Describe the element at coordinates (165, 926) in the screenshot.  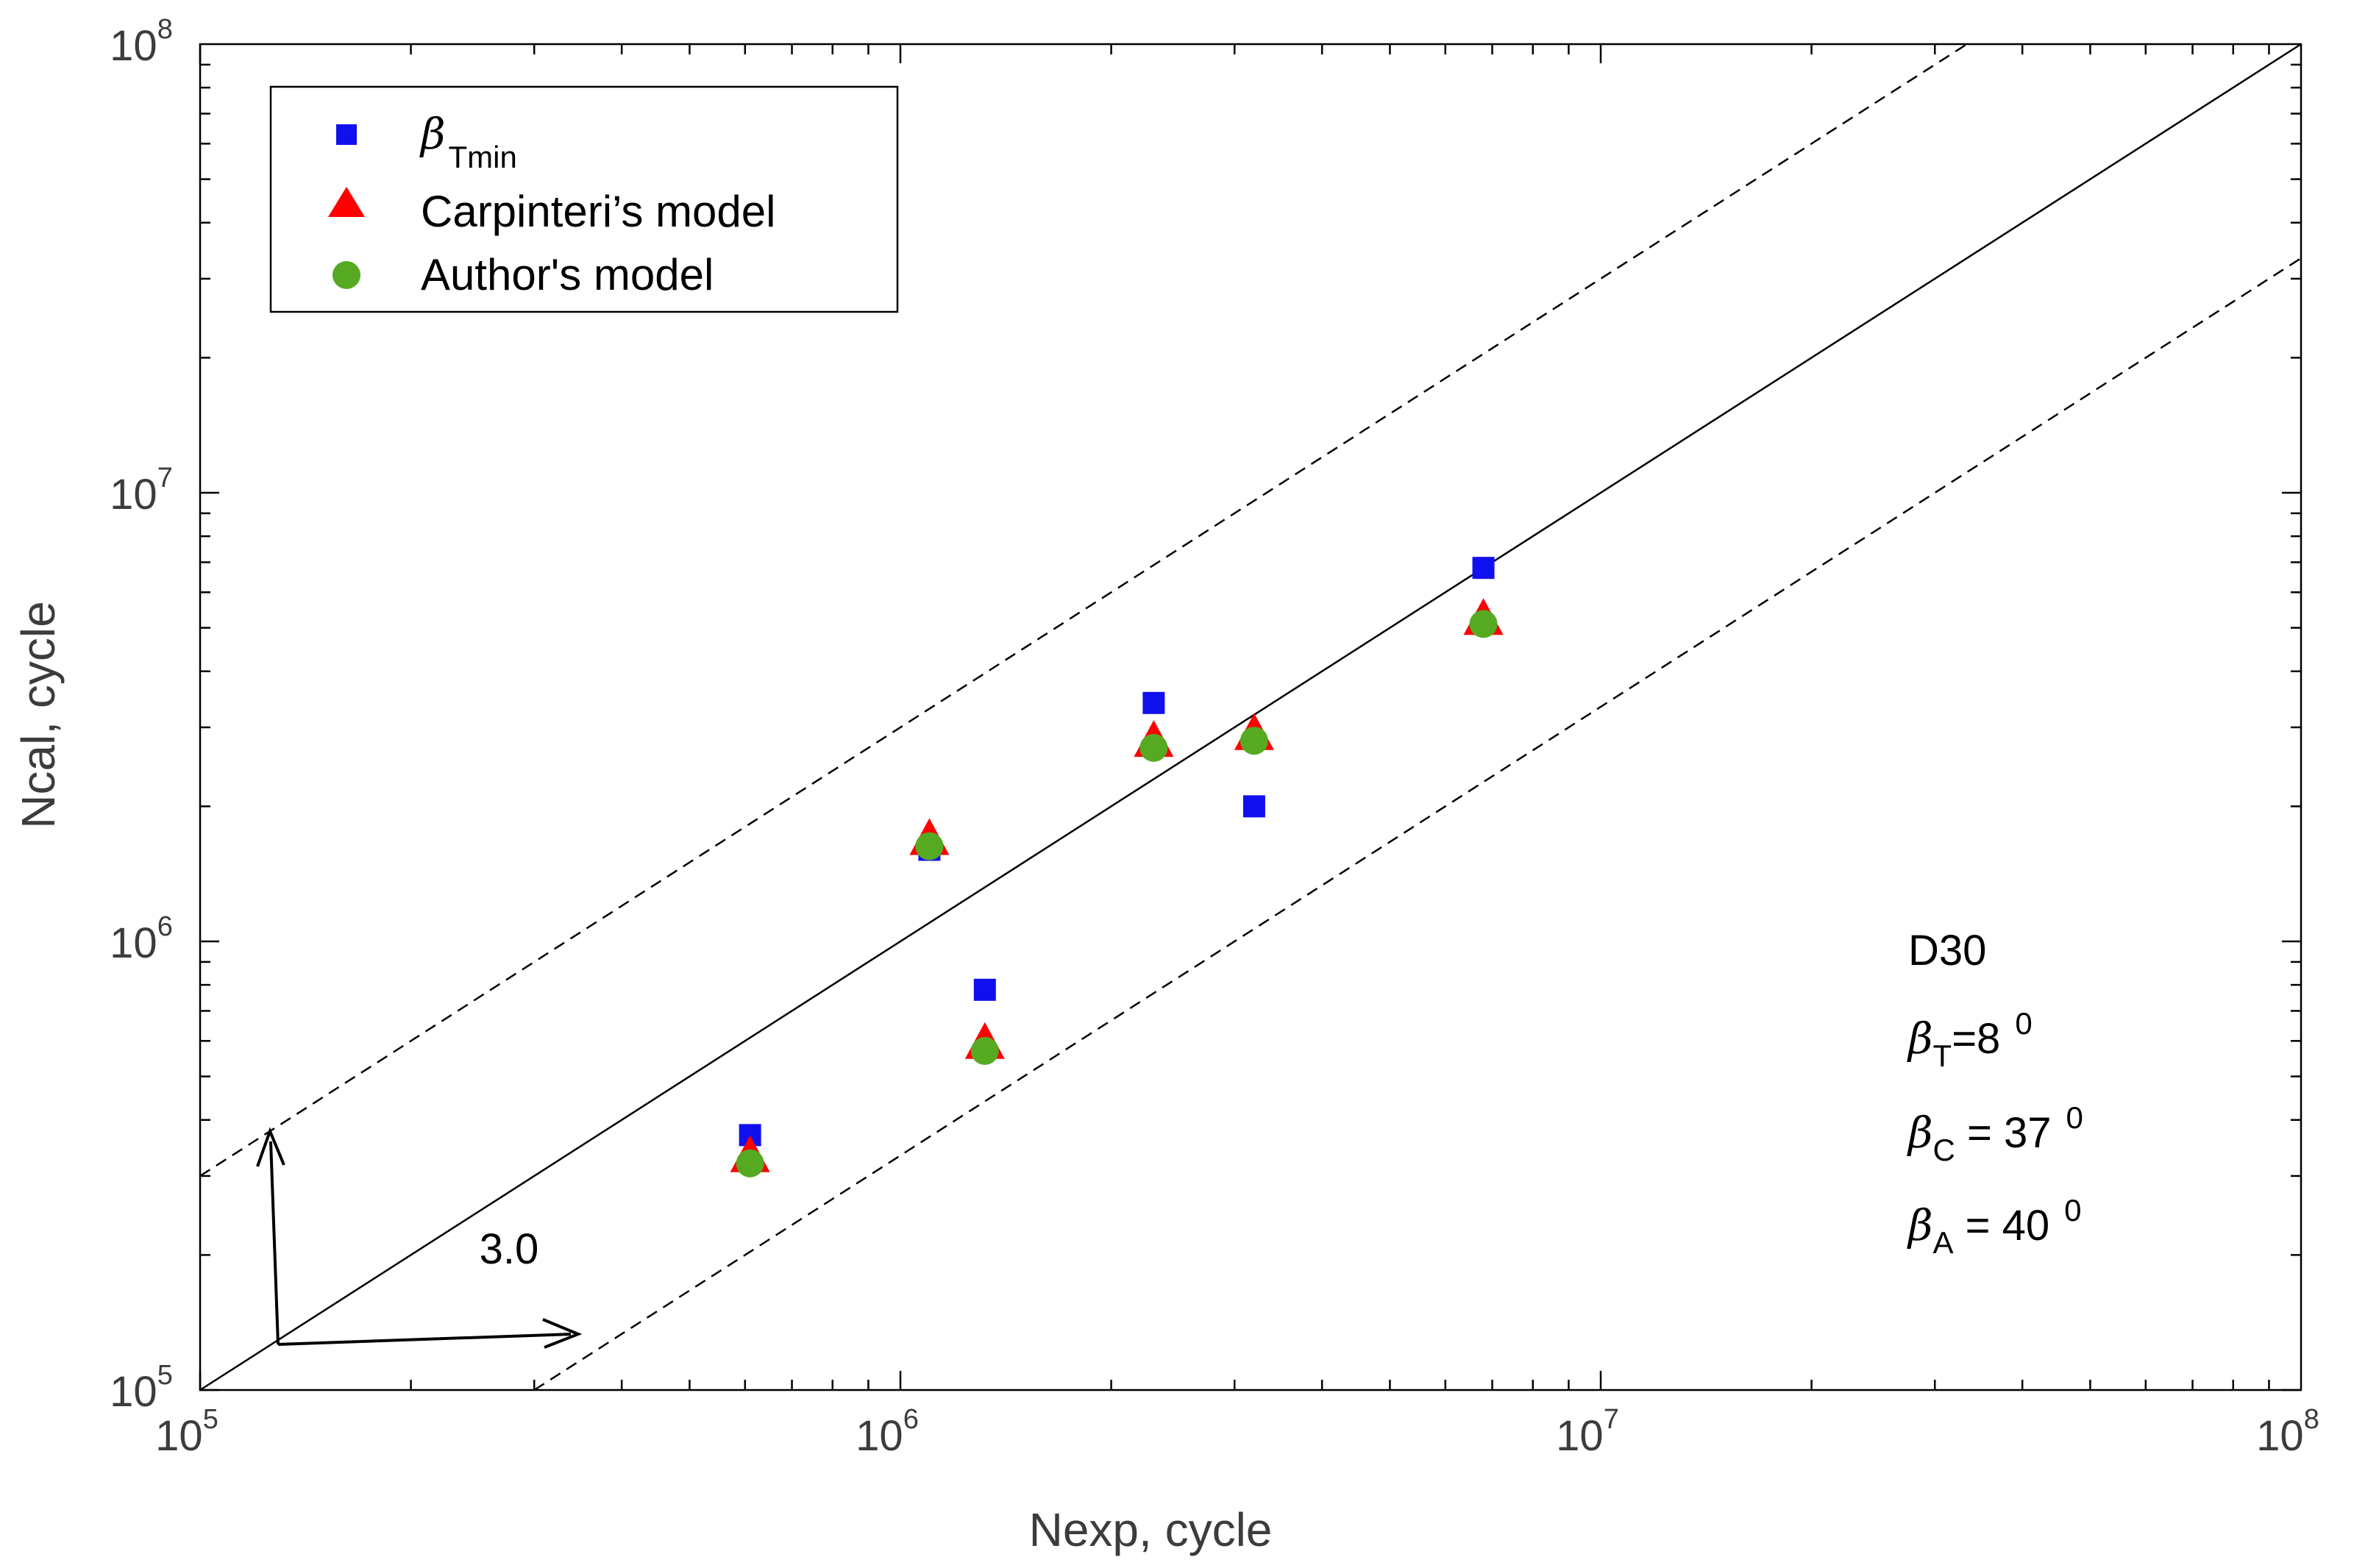
I see `y-tick-label-exponent: 6` at that location.